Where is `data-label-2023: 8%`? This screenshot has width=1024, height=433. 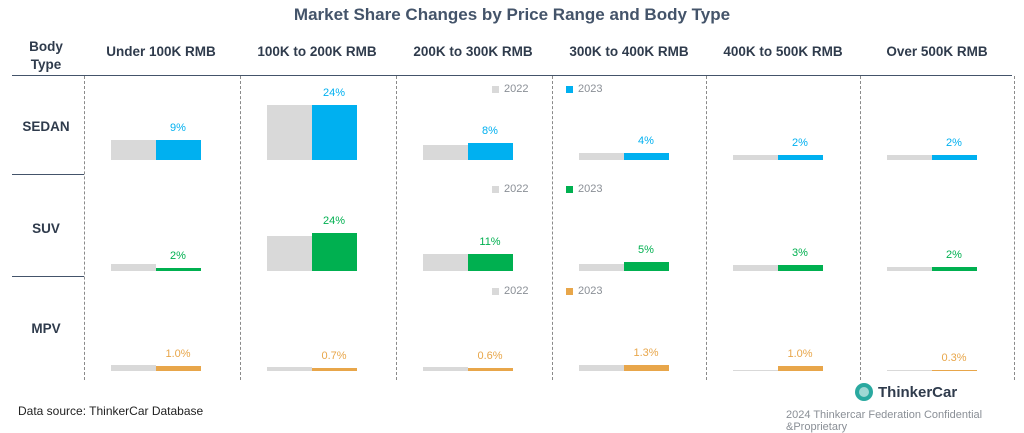
data-label-2023: 8% is located at coordinates (490, 130).